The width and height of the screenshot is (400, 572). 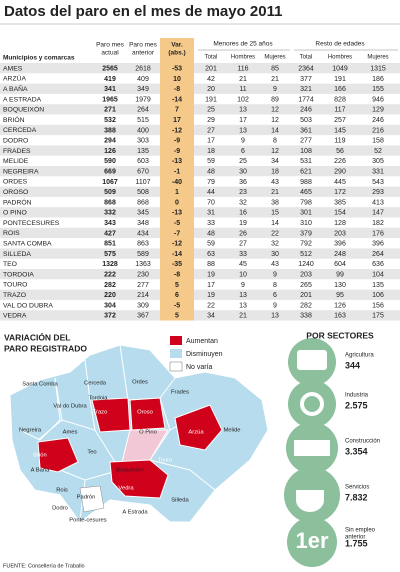 What do you see at coordinates (180, 393) in the screenshot?
I see `map-label: Frades` at bounding box center [180, 393].